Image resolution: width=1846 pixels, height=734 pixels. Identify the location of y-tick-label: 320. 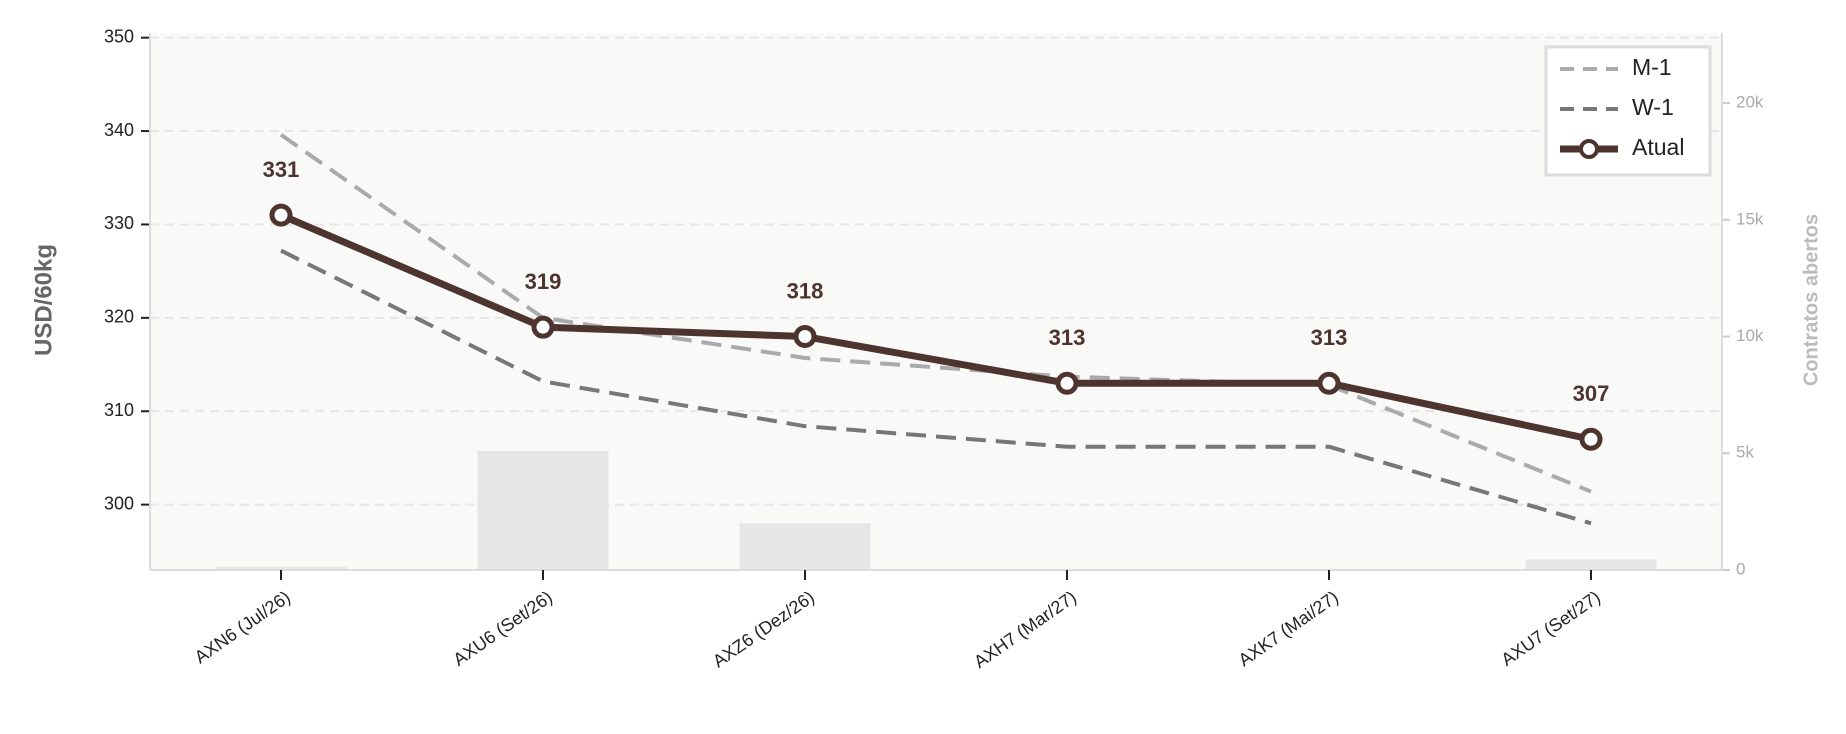
(119, 317).